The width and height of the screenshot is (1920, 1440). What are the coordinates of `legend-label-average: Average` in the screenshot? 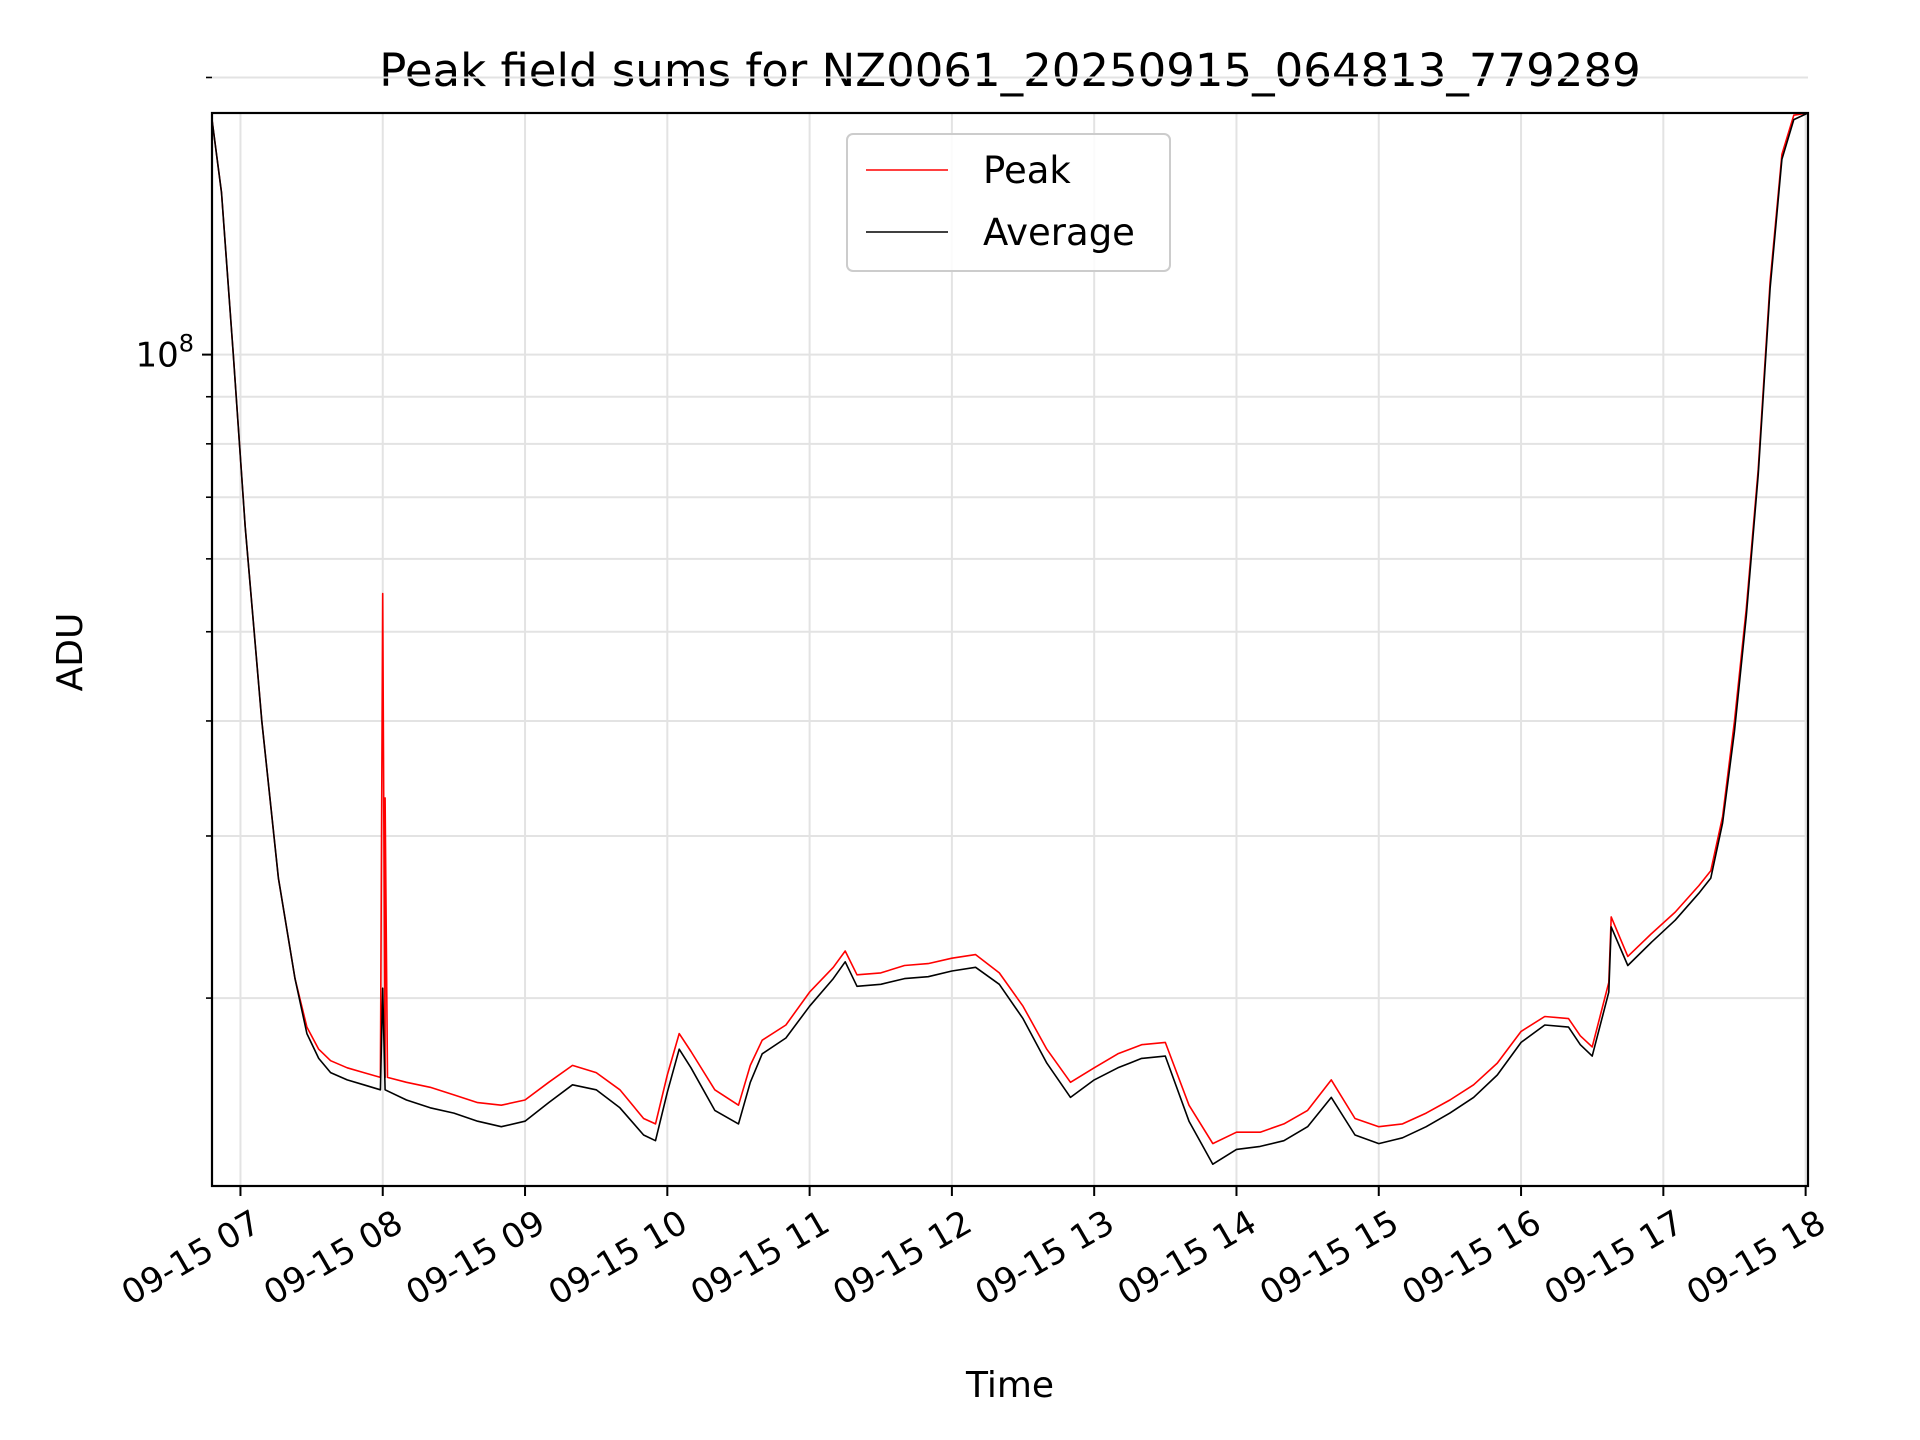 It's located at (1059, 232).